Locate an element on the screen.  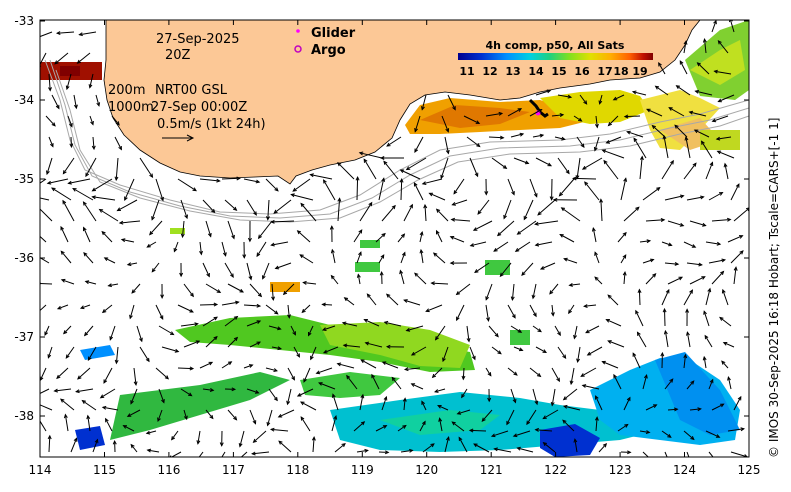
y-tick-label: -35 is located at coordinates (24, 179).